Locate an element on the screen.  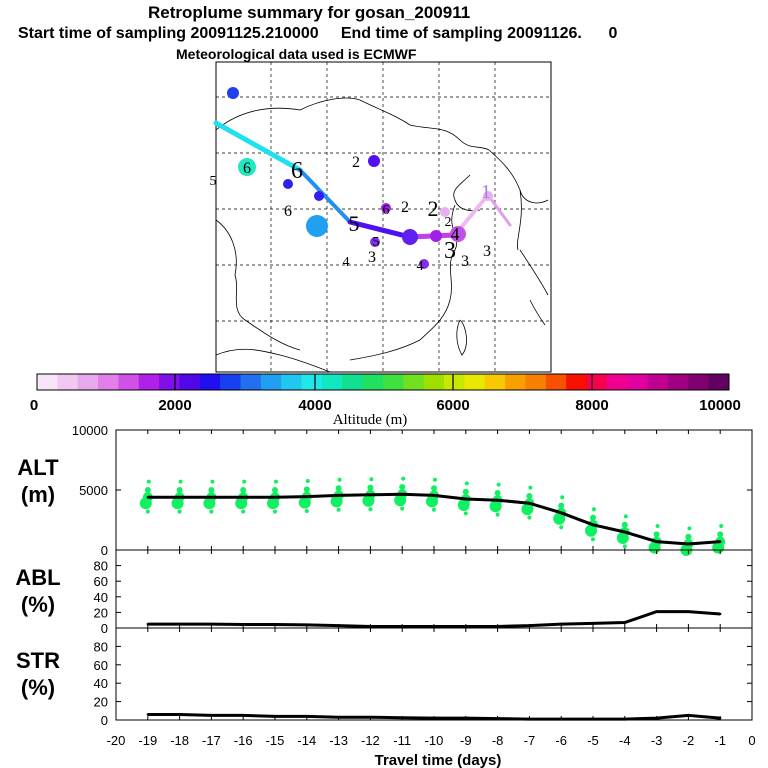
x-tick-label: -16 is located at coordinates (243, 740).